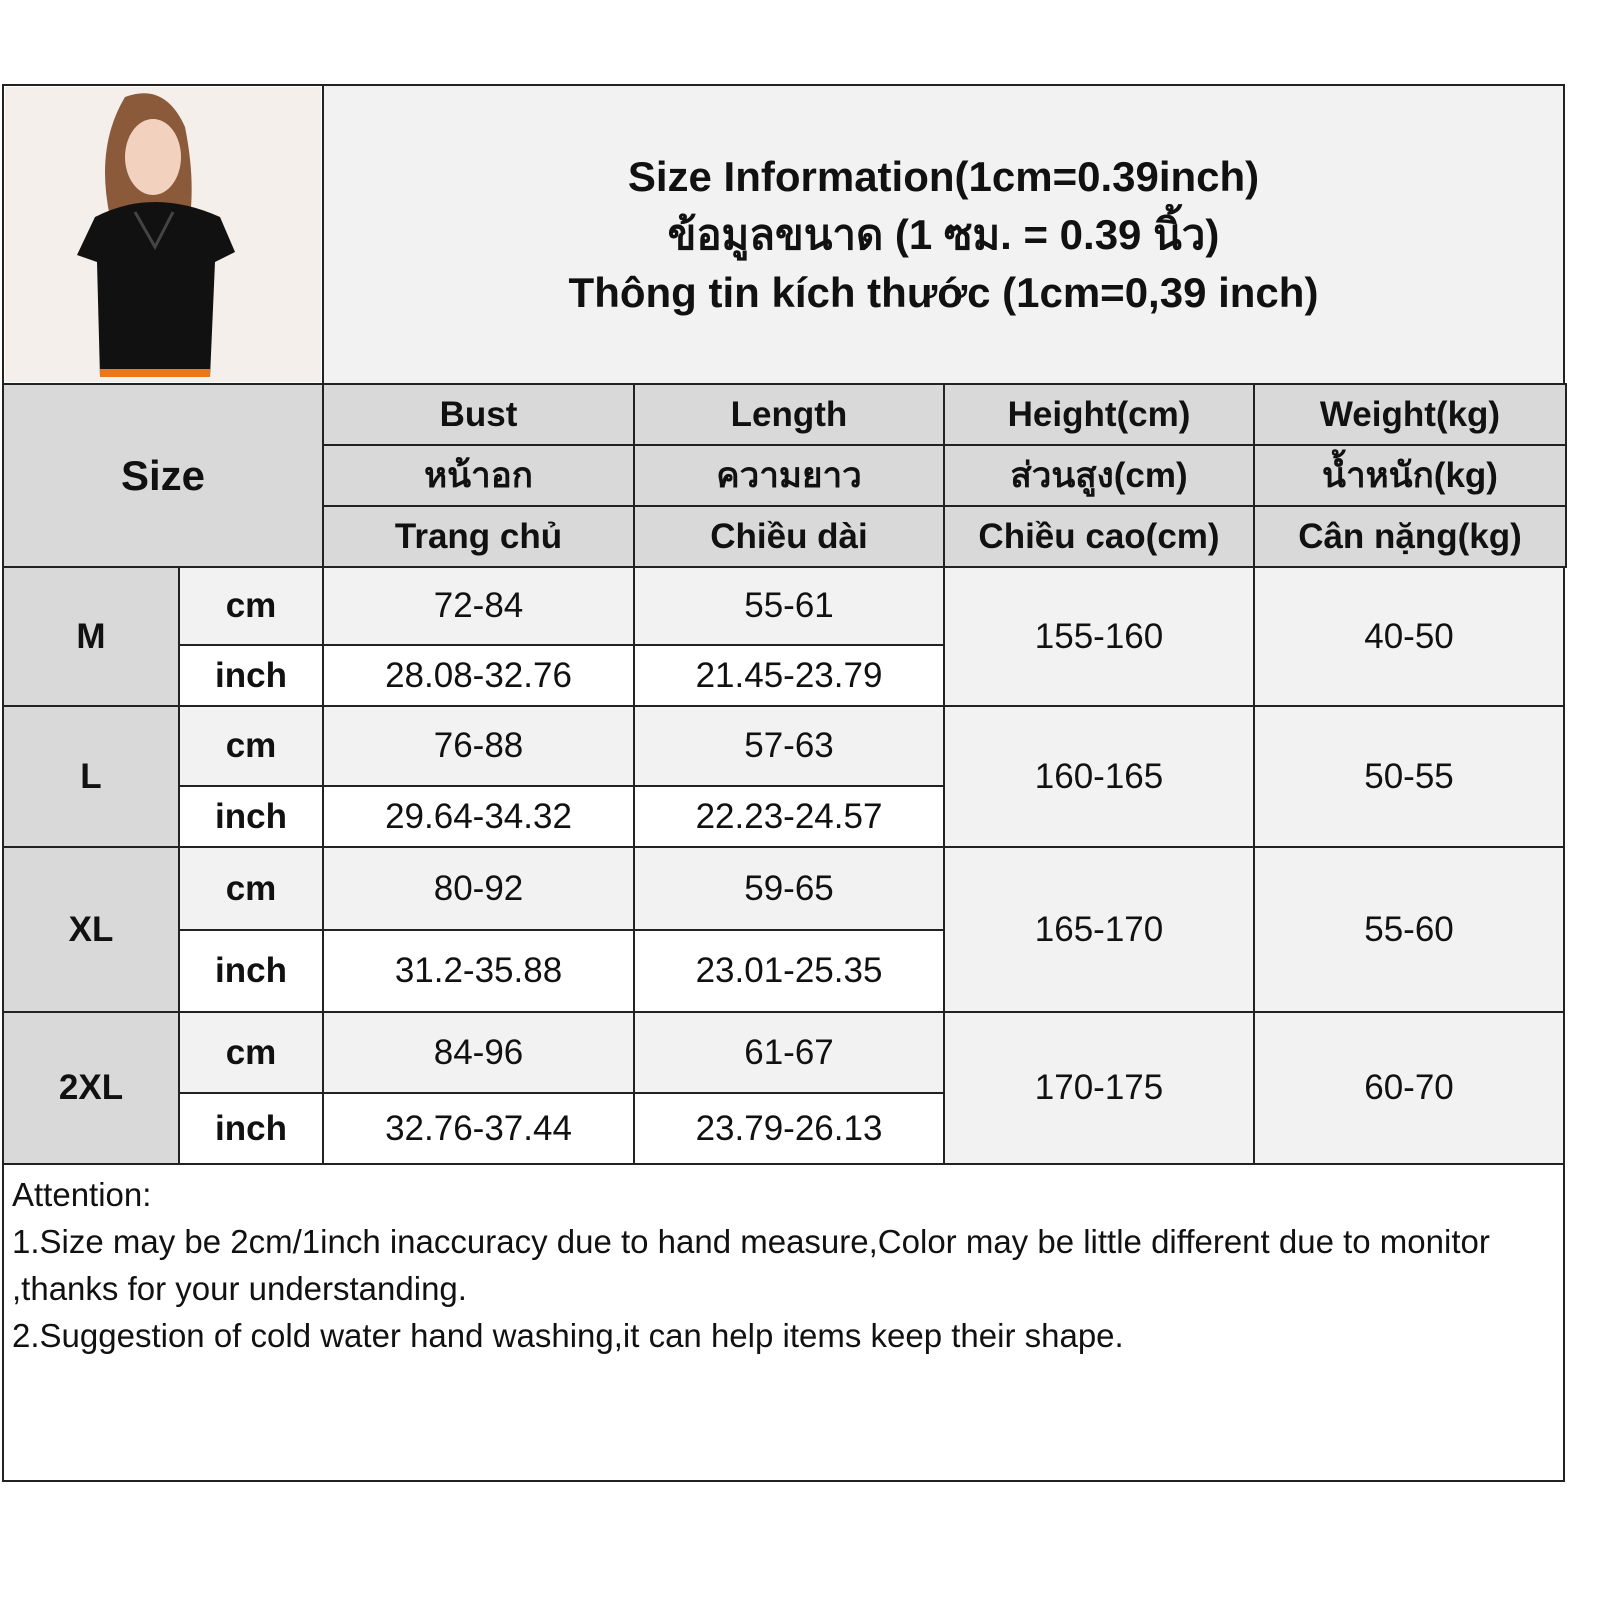  What do you see at coordinates (1409, 776) in the screenshot?
I see `weight-range: 50-55` at bounding box center [1409, 776].